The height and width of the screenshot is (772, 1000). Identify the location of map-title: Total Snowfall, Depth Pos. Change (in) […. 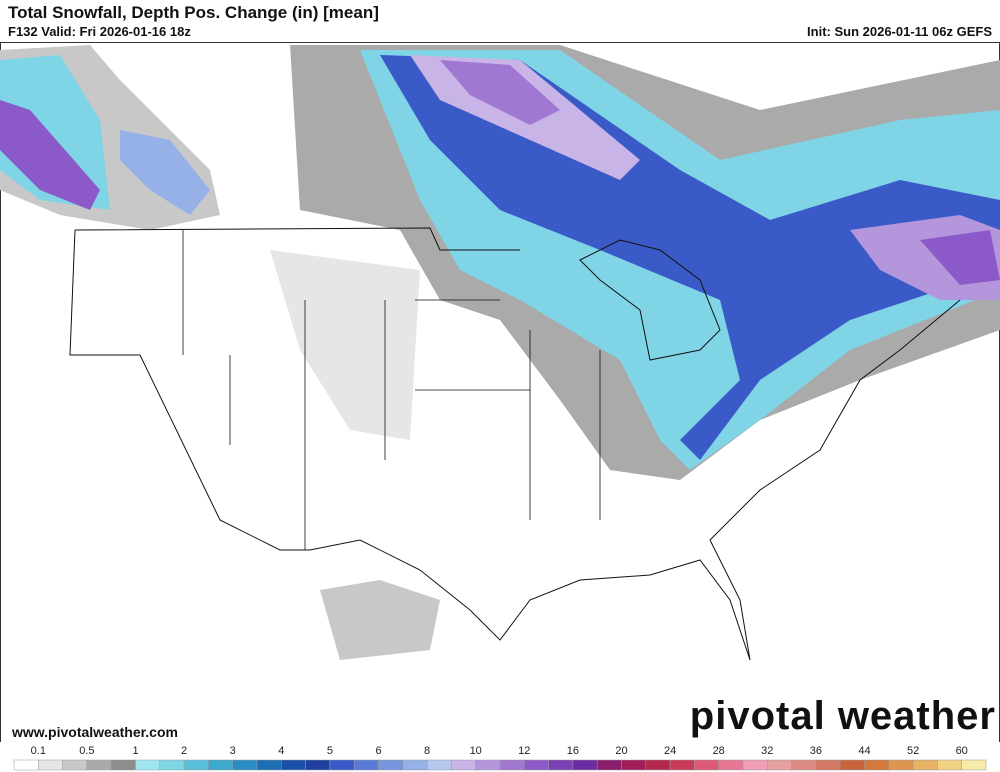
(193, 12).